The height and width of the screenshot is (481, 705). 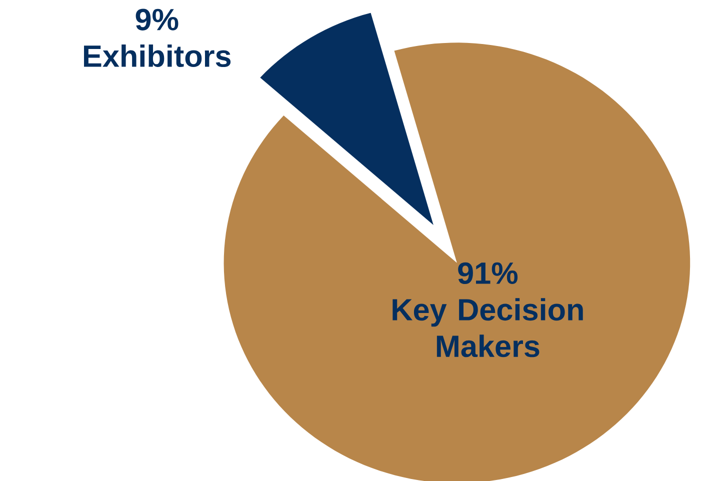 I want to click on data-label: 91%, so click(x=488, y=273).